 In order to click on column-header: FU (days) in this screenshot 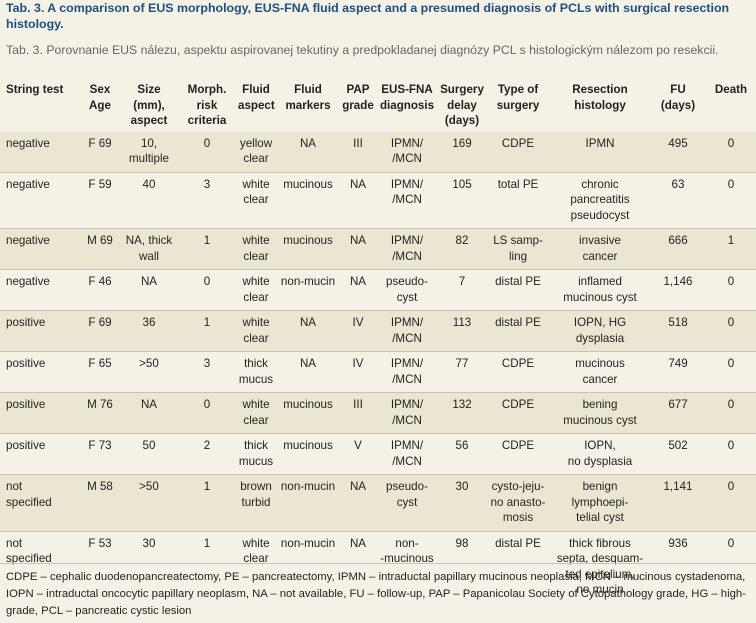, I will do `click(678, 97)`.